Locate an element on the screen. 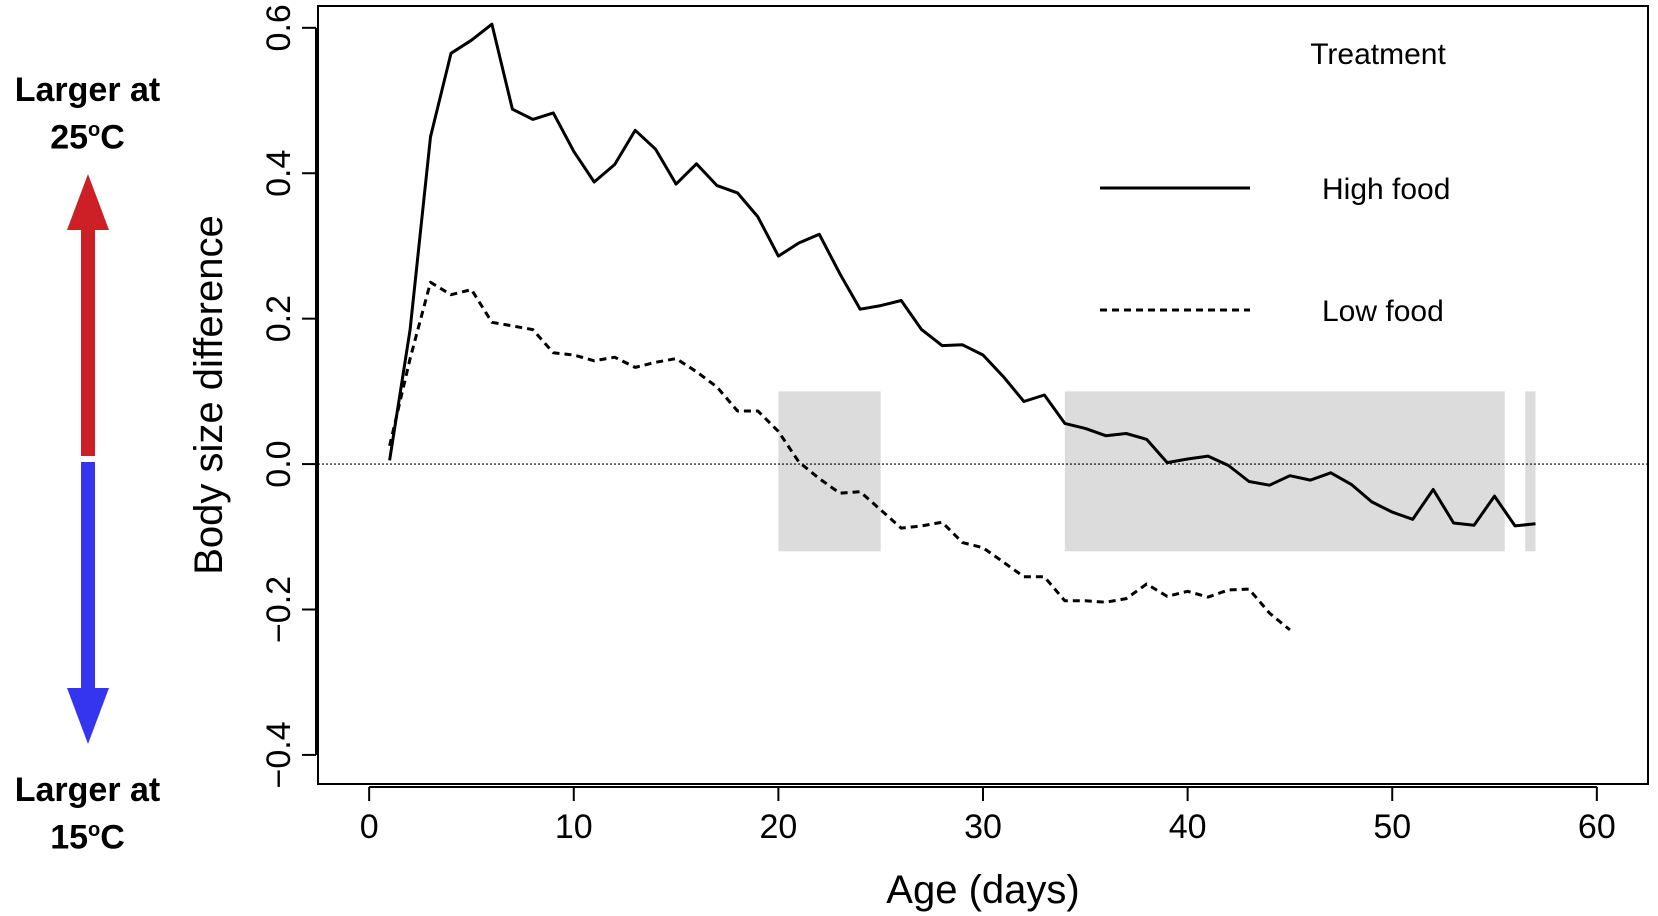 The width and height of the screenshot is (1658, 916). degree-mark-top: o is located at coordinates (94, 130).